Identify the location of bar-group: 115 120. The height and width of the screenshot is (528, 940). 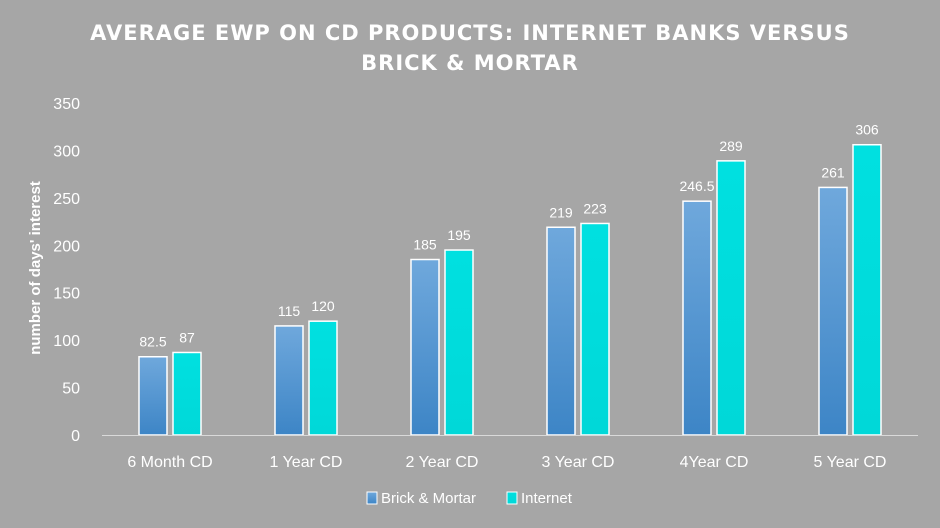
(306, 367).